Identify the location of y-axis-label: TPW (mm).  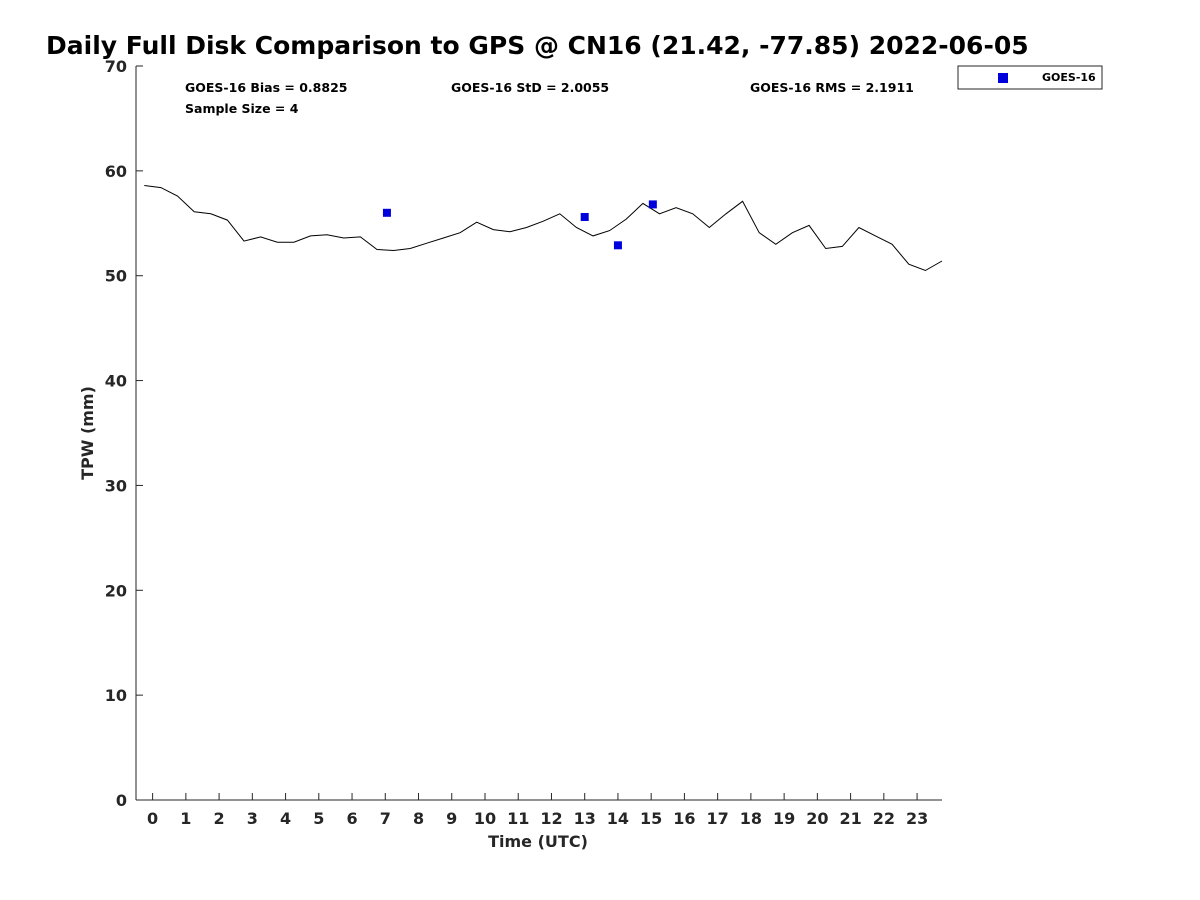
(87, 433).